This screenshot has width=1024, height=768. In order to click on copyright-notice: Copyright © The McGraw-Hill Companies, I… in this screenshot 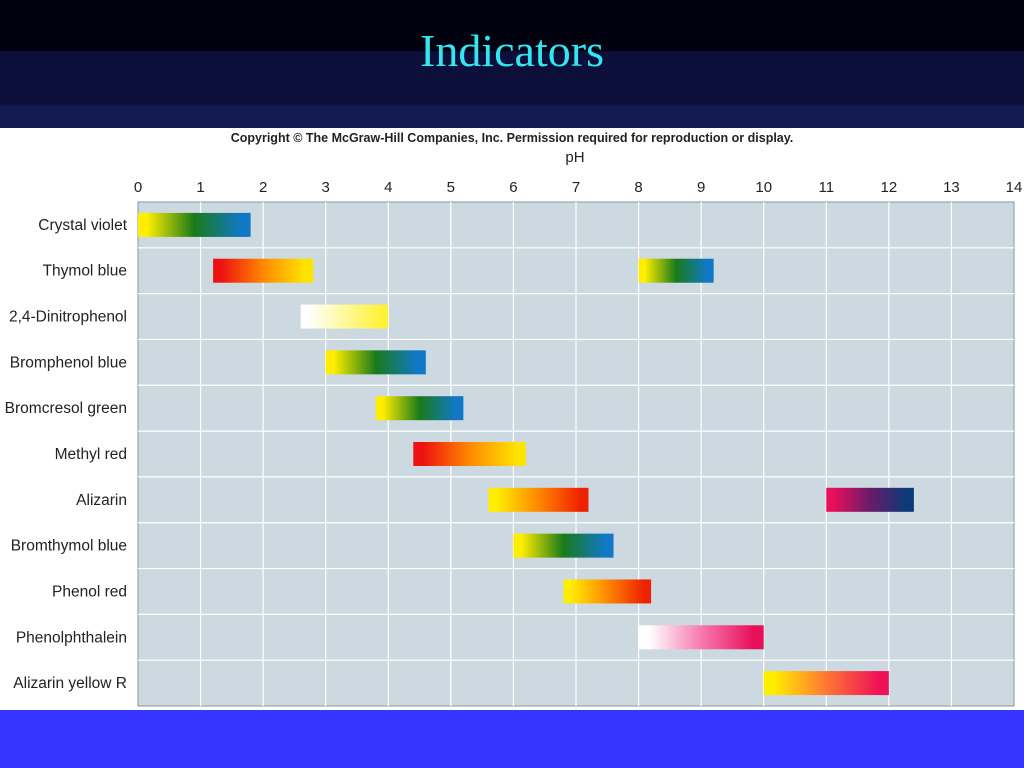, I will do `click(512, 138)`.